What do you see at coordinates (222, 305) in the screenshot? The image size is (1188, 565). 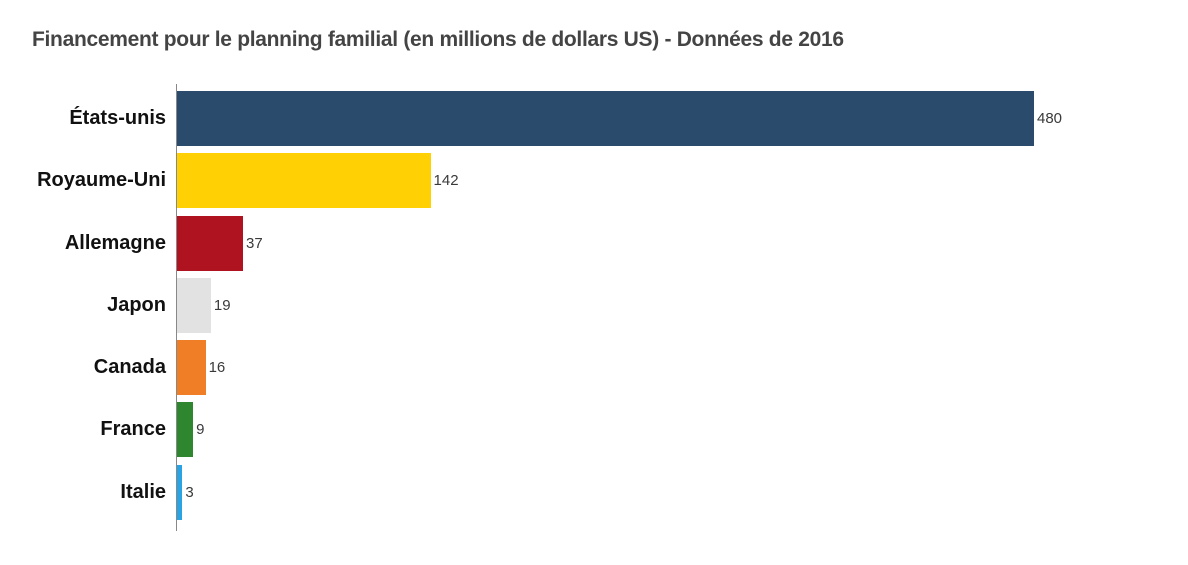 I see `value-label: 19` at bounding box center [222, 305].